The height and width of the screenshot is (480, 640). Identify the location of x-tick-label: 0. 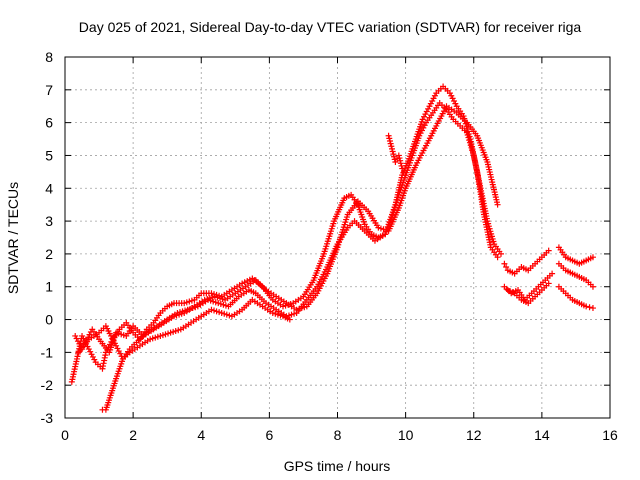
(65, 435).